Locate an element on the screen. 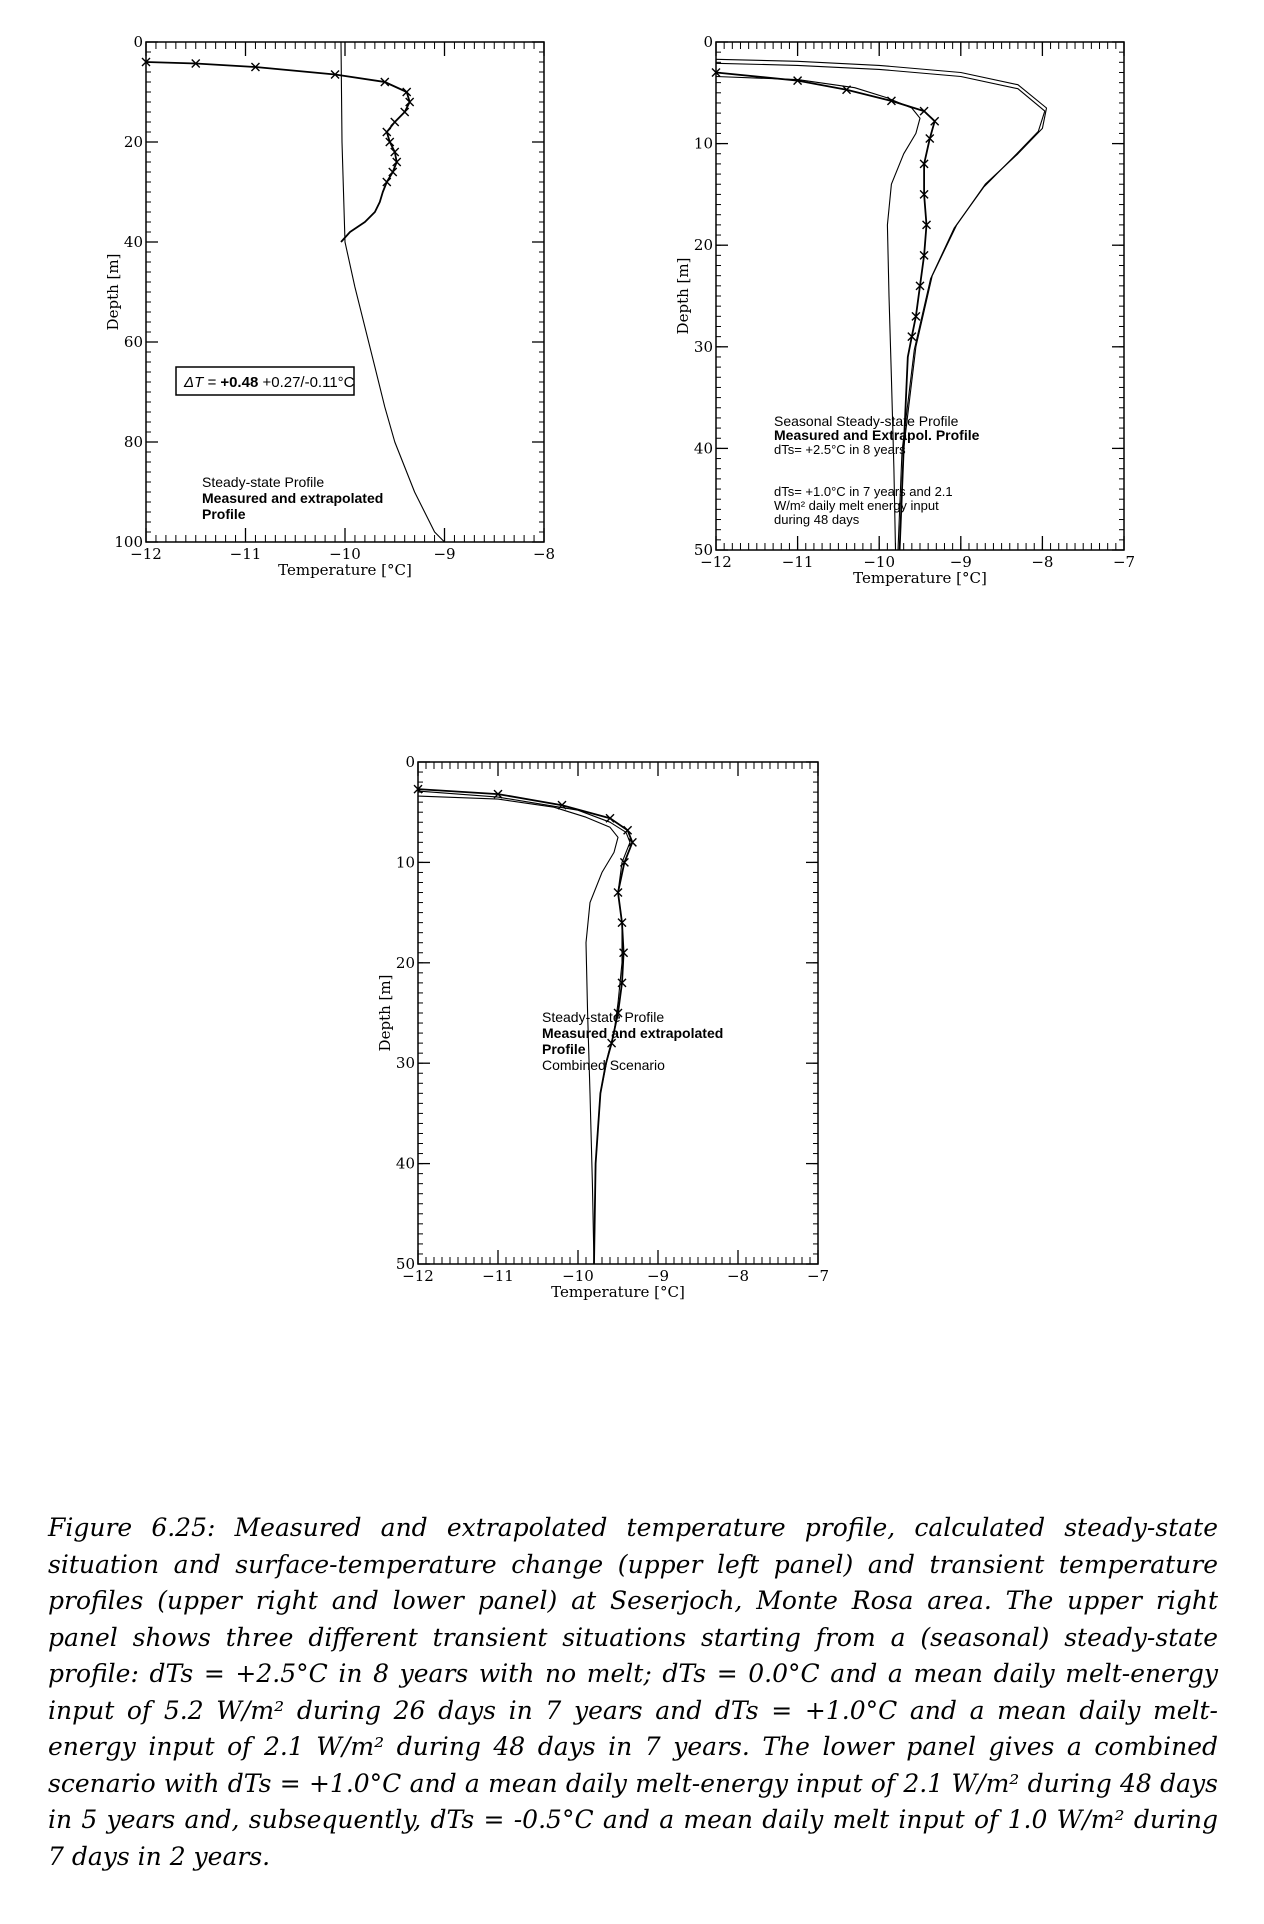 The width and height of the screenshot is (1264, 1924). y-tick-label: 80 is located at coordinates (133, 442).